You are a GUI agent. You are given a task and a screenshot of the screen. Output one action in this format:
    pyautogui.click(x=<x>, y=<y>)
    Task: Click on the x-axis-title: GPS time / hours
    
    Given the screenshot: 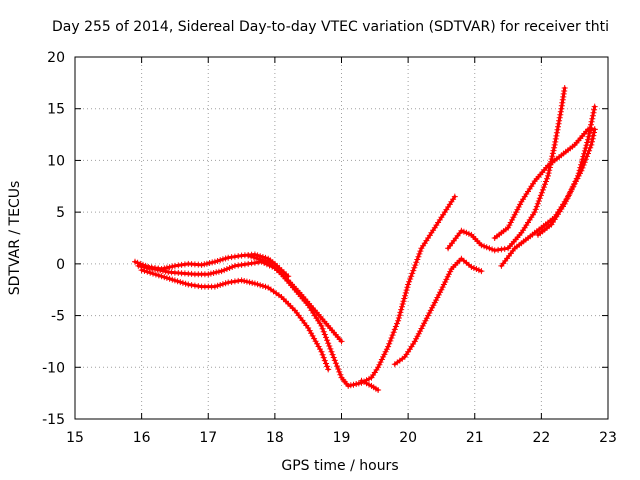 What is the action you would take?
    pyautogui.click(x=339, y=466)
    